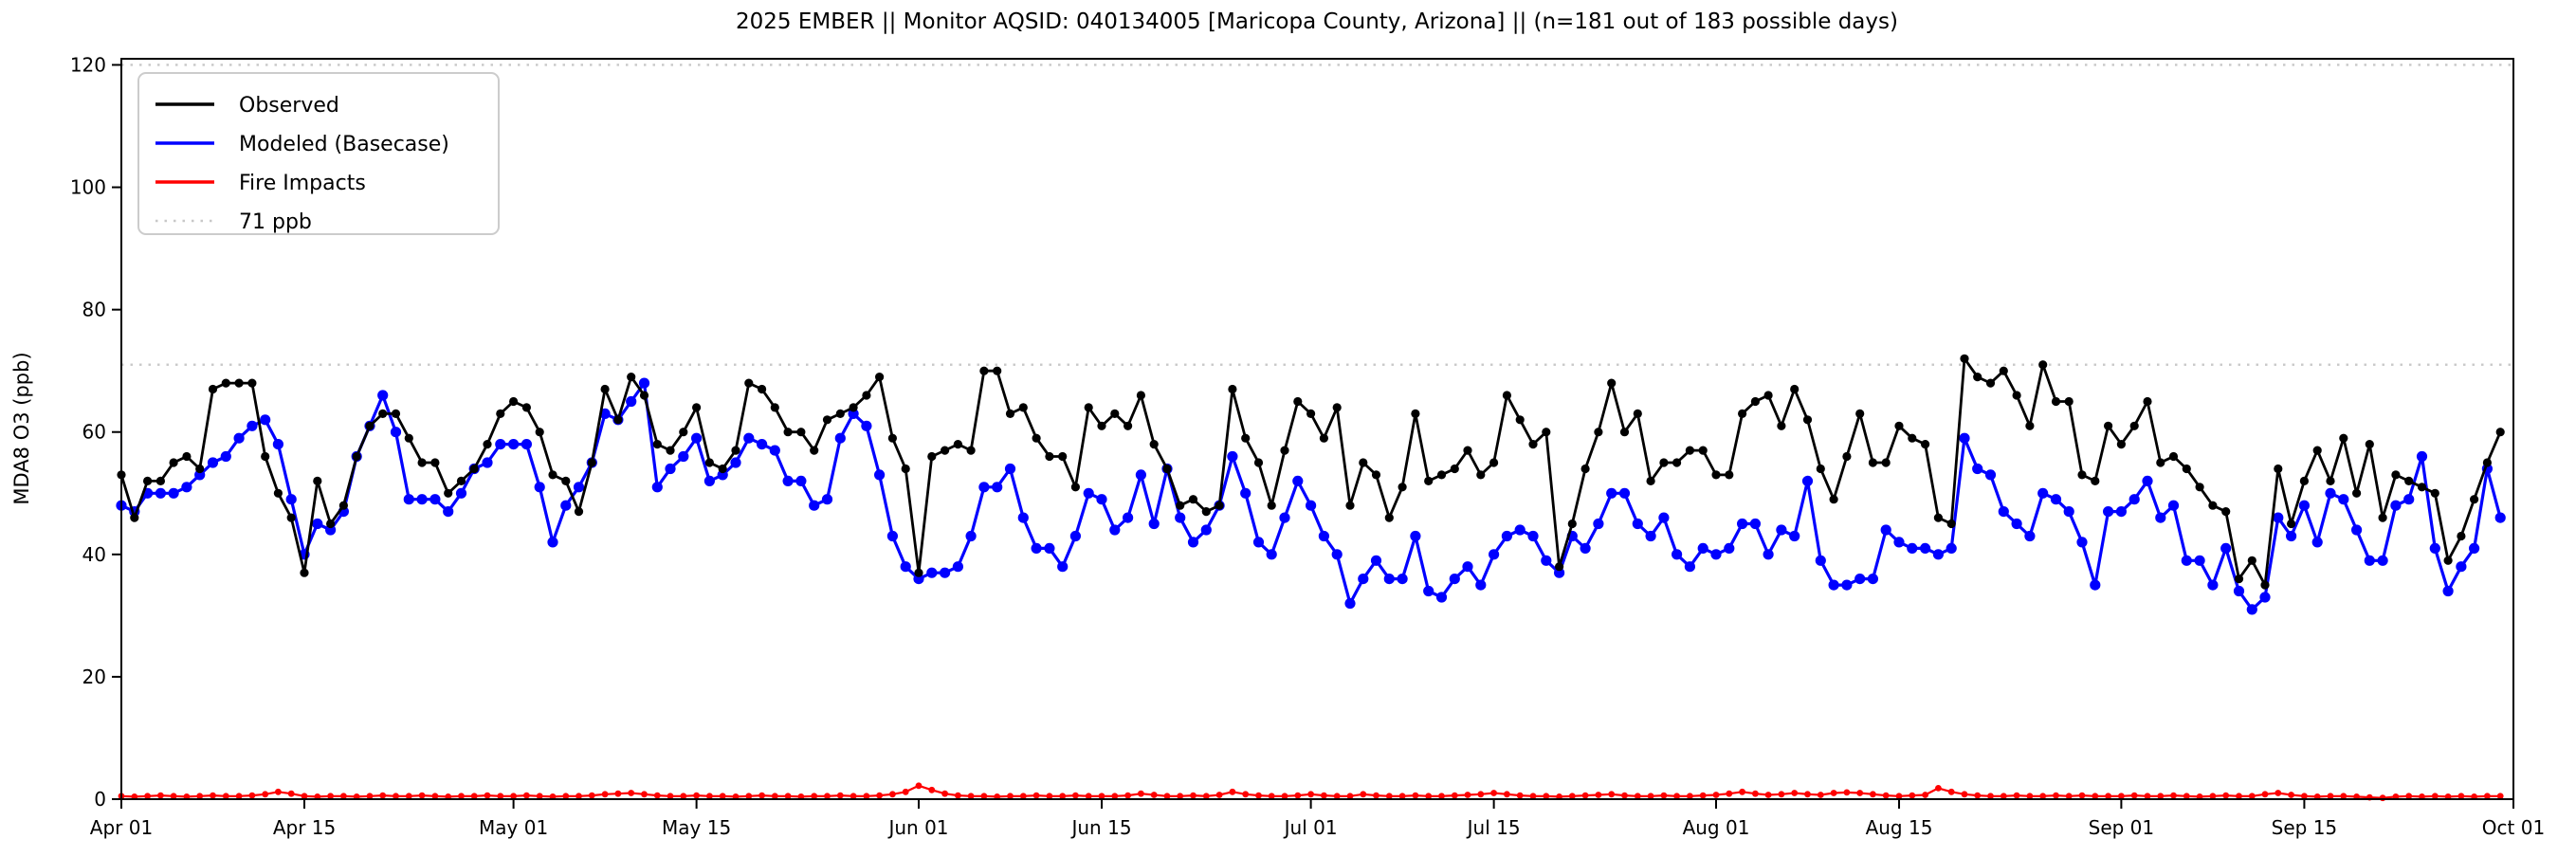 The height and width of the screenshot is (857, 2576). I want to click on y-tick-label: 60, so click(94, 432).